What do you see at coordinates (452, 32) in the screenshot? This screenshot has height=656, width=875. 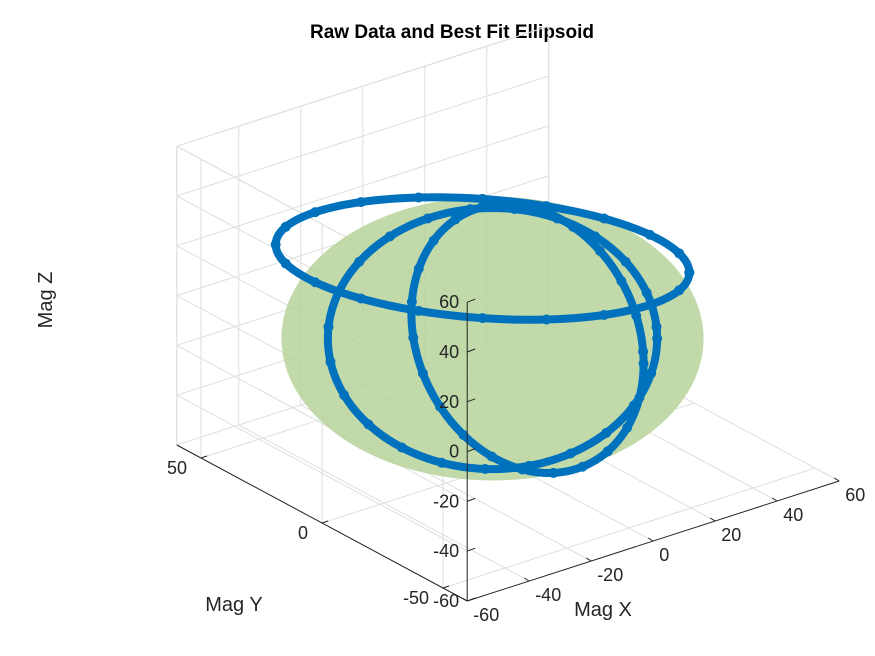 I see `chart-title: Raw Data and Best Fit Ellipsoid` at bounding box center [452, 32].